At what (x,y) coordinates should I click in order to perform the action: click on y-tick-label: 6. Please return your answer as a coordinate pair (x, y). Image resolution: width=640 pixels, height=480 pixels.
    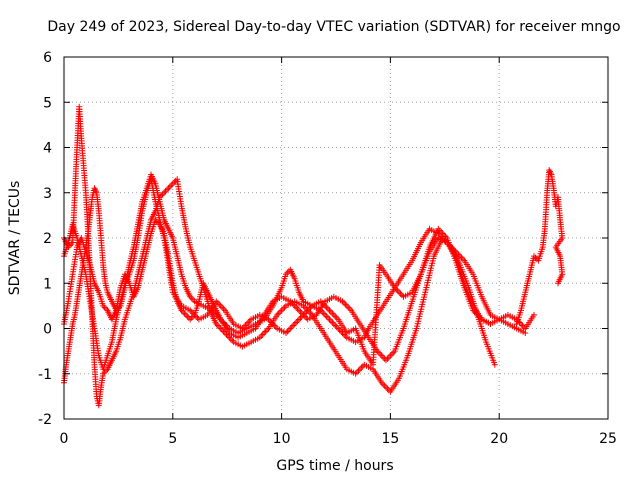
    Looking at the image, I should click on (47, 58).